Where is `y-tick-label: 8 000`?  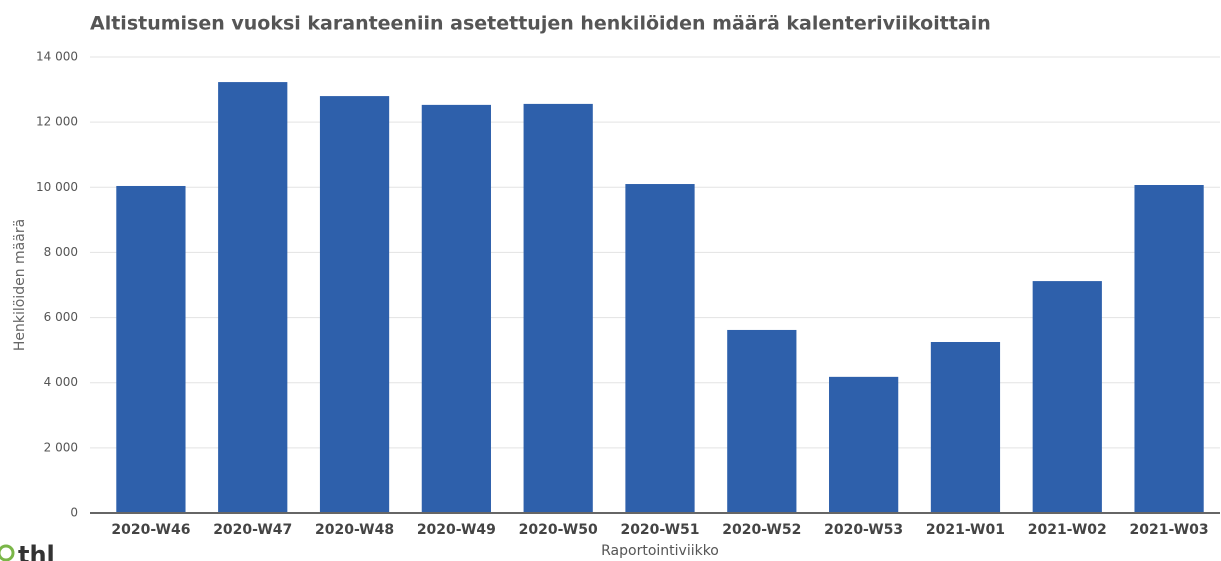
y-tick-label: 8 000 is located at coordinates (61, 252).